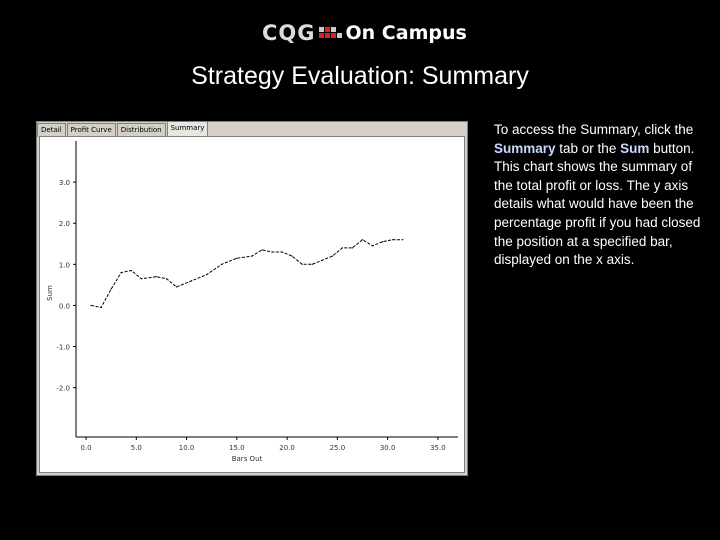 The image size is (720, 540). What do you see at coordinates (588, 148) in the screenshot?
I see `description-part-2: tab or the` at bounding box center [588, 148].